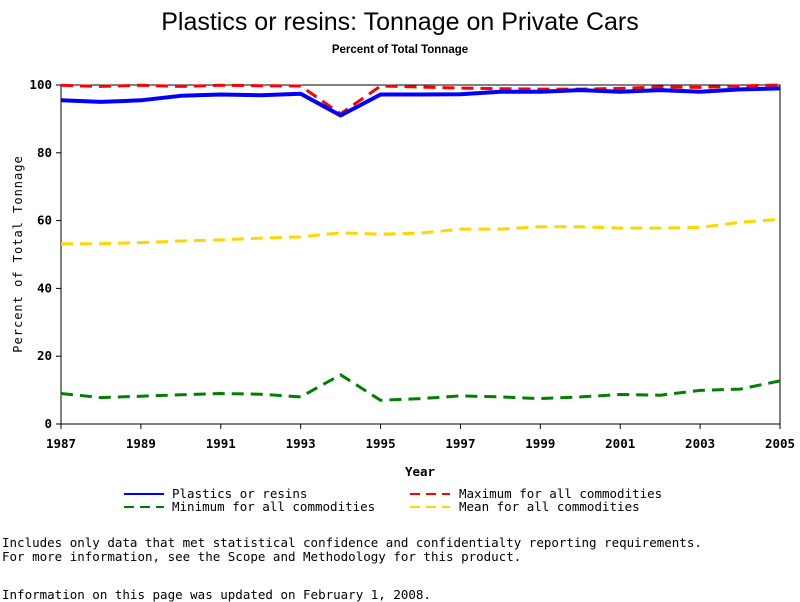 The width and height of the screenshot is (800, 602). Describe the element at coordinates (700, 443) in the screenshot. I see `x-tick-label: 2003` at that location.